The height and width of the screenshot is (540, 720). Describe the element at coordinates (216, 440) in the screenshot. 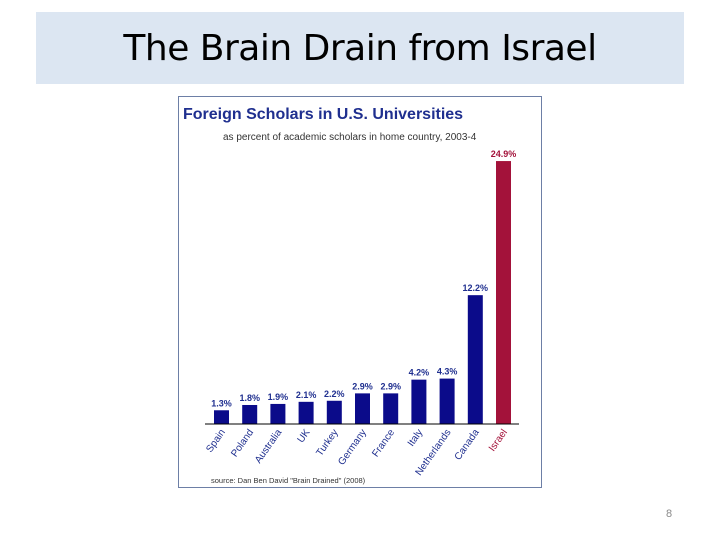

I see `category-label-spain: Spain` at that location.